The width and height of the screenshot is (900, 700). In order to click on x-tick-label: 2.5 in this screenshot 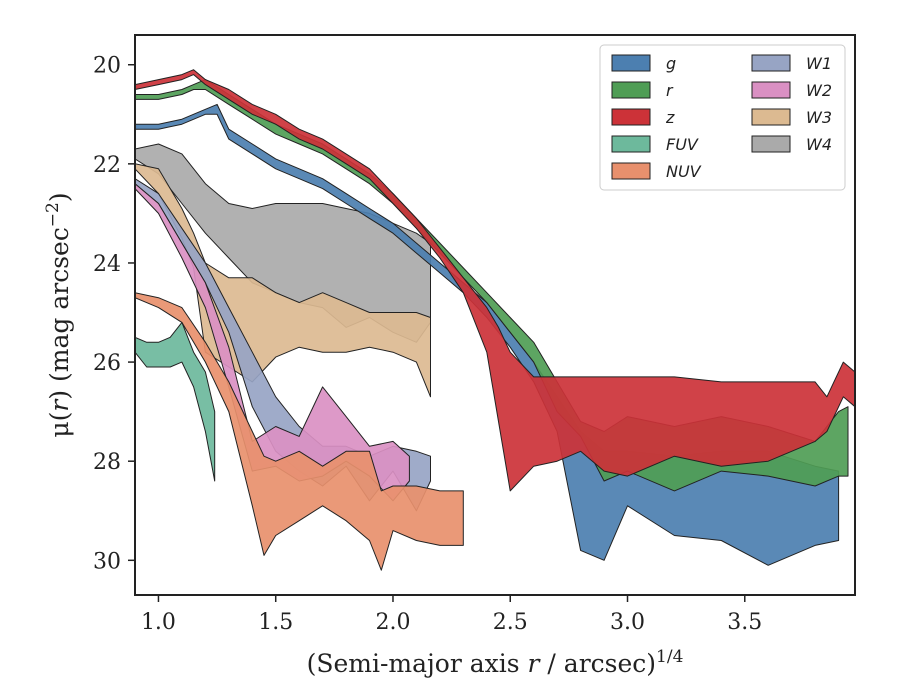, I will do `click(510, 622)`.